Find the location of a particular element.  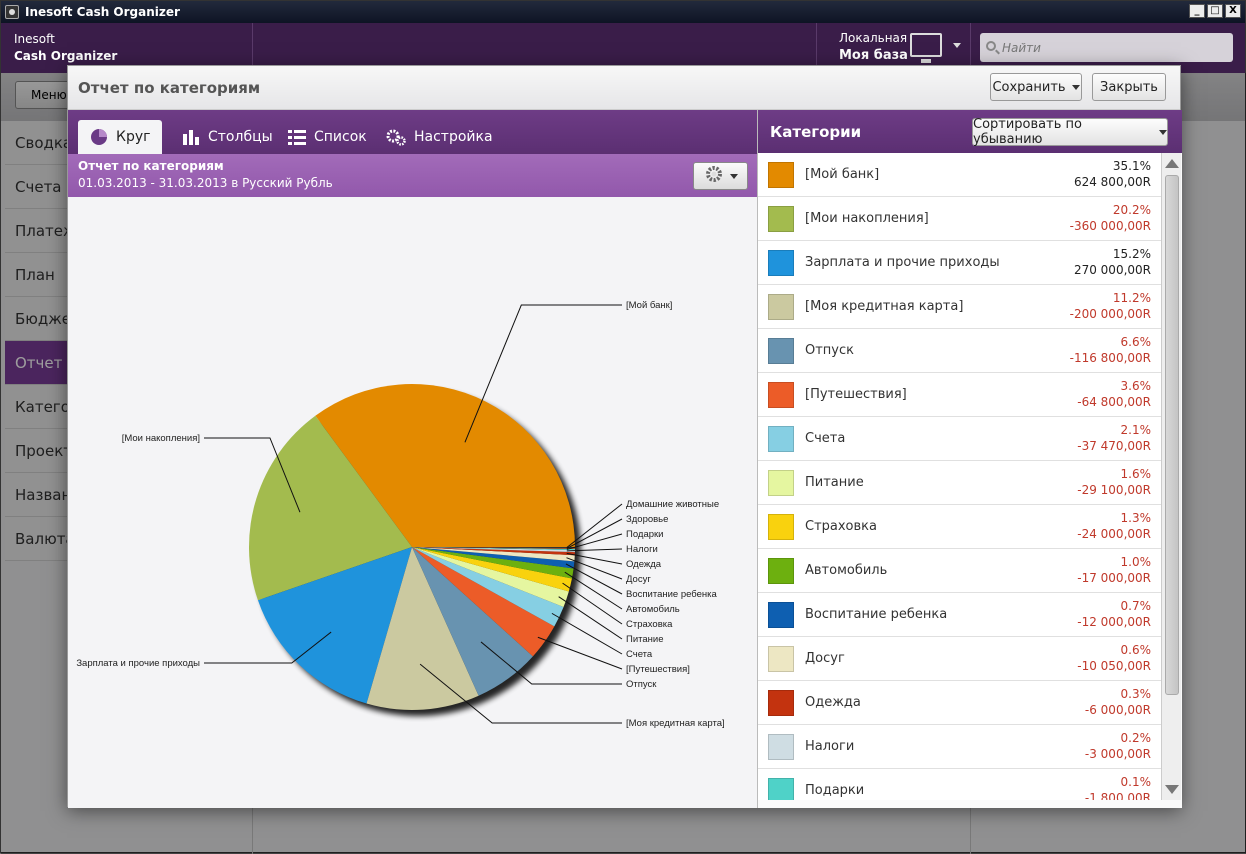

search-input: Найти is located at coordinates (1106, 47).